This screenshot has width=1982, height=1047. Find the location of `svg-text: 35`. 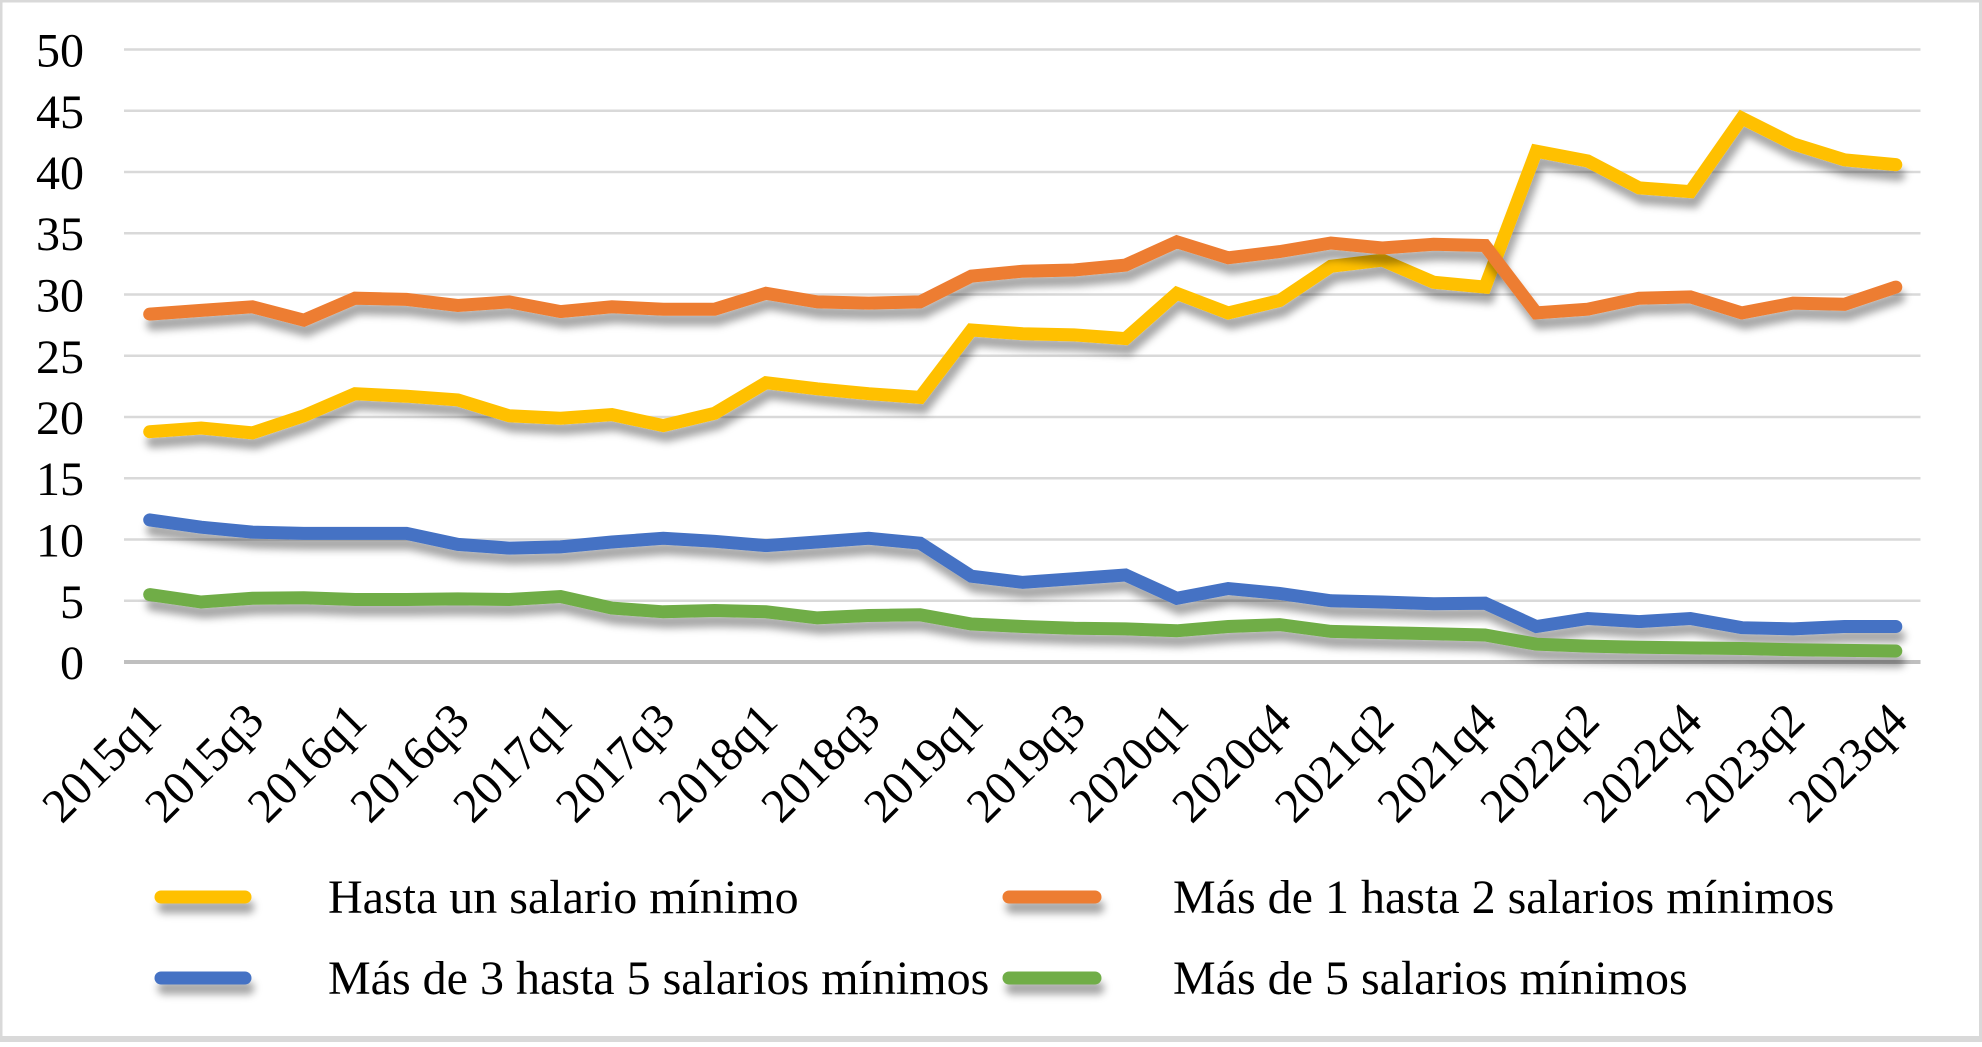

svg-text: 35 is located at coordinates (60, 234).